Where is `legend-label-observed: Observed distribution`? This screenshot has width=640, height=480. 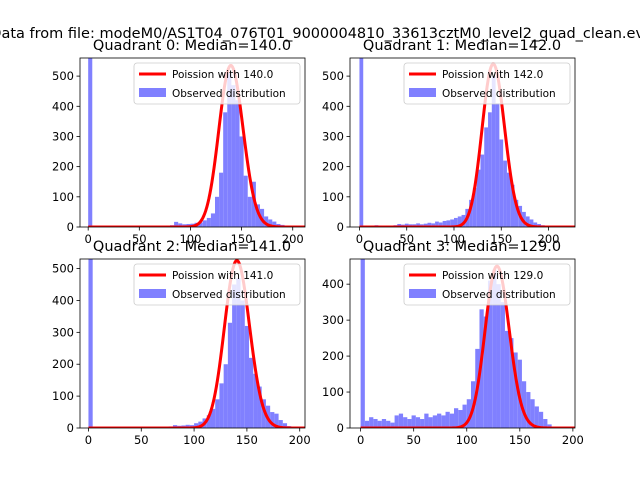 legend-label-observed: Observed distribution is located at coordinates (499, 295).